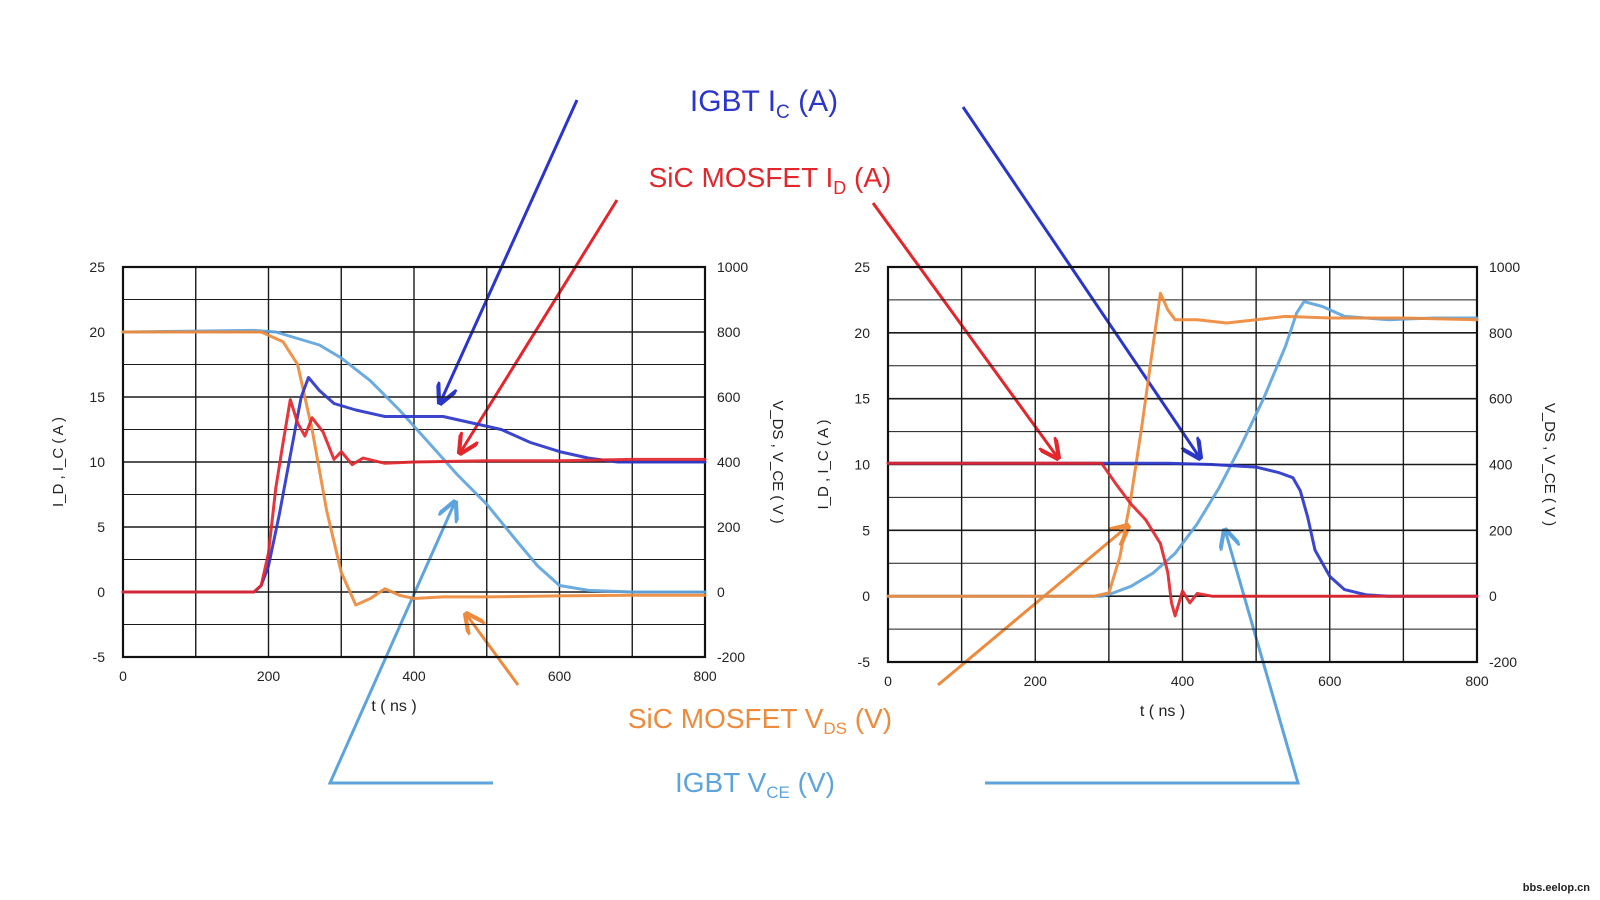 This screenshot has width=1600, height=900. I want to click on label-igbt-vce: IGBT VCE (V), so click(755, 784).